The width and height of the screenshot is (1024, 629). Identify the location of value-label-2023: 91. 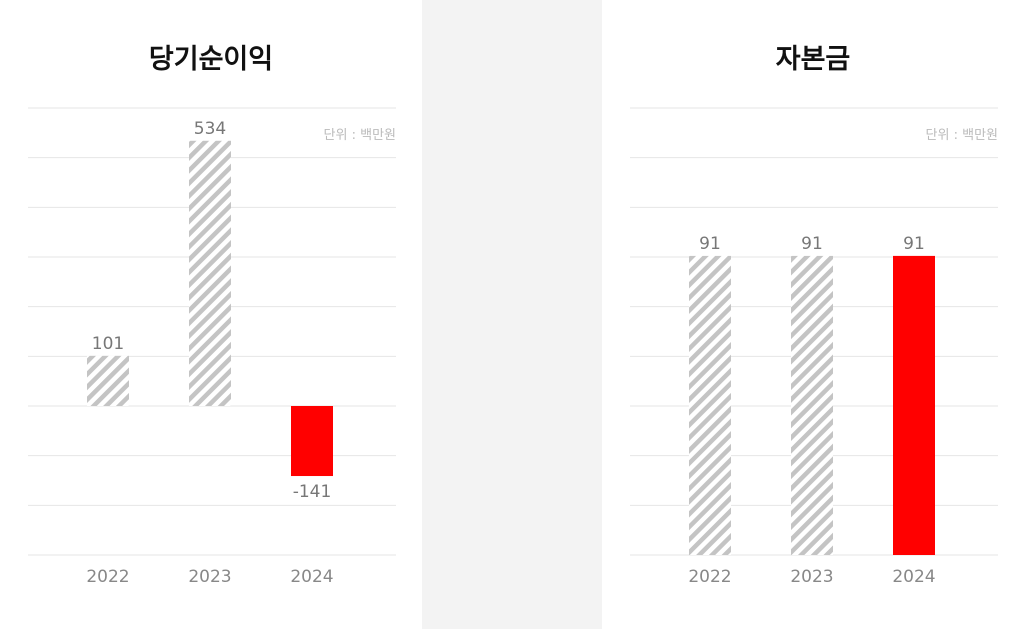
(812, 244).